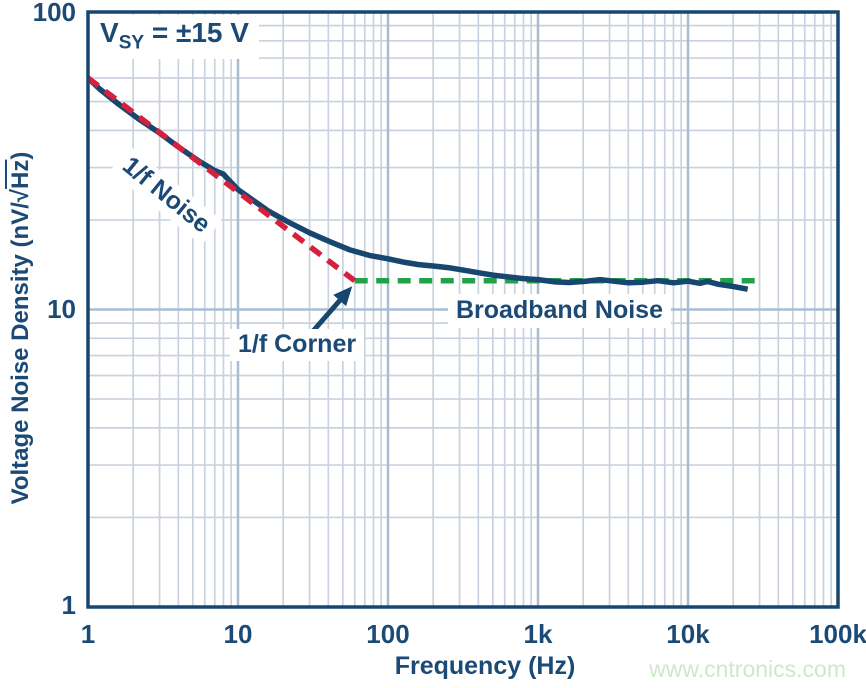 This screenshot has height=688, width=866. What do you see at coordinates (688, 634) in the screenshot?
I see `x-tick-10k: 10k` at bounding box center [688, 634].